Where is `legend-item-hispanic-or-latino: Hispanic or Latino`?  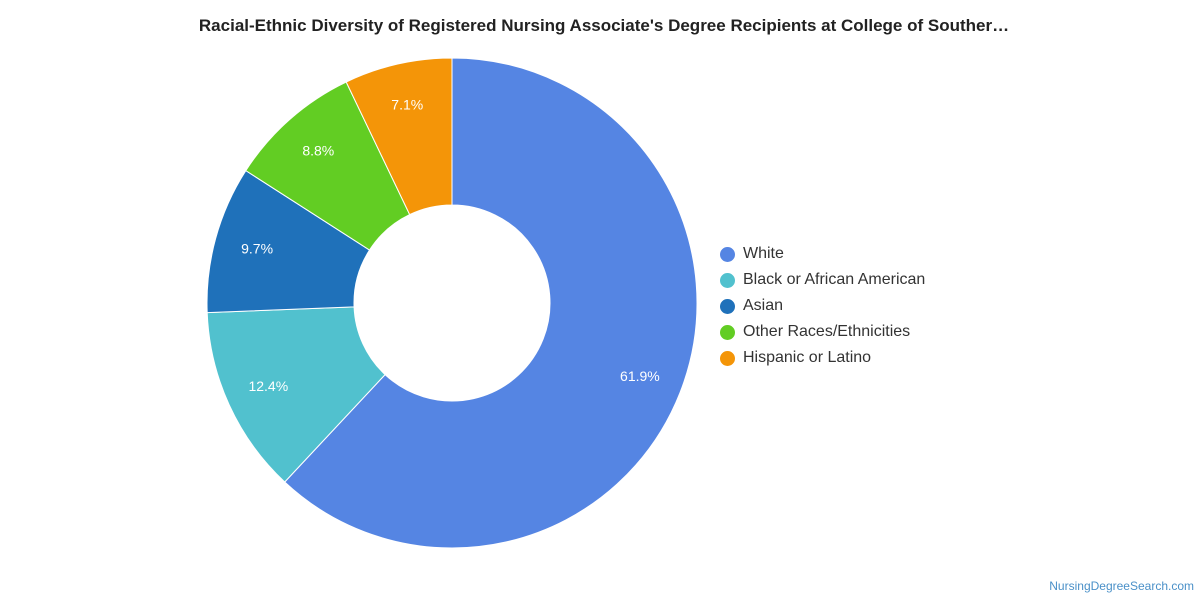 legend-item-hispanic-or-latino: Hispanic or Latino is located at coordinates (822, 358).